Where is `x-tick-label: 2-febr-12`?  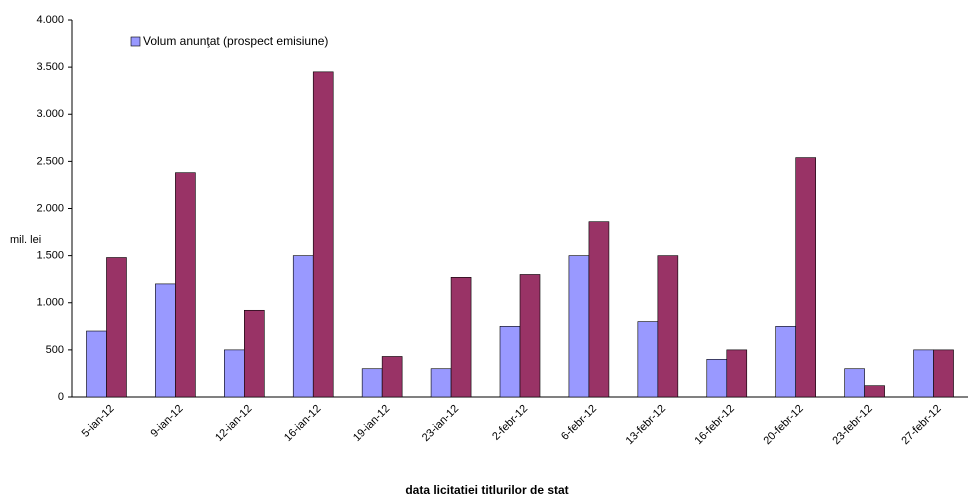
x-tick-label: 2-febr-12 is located at coordinates (510, 423).